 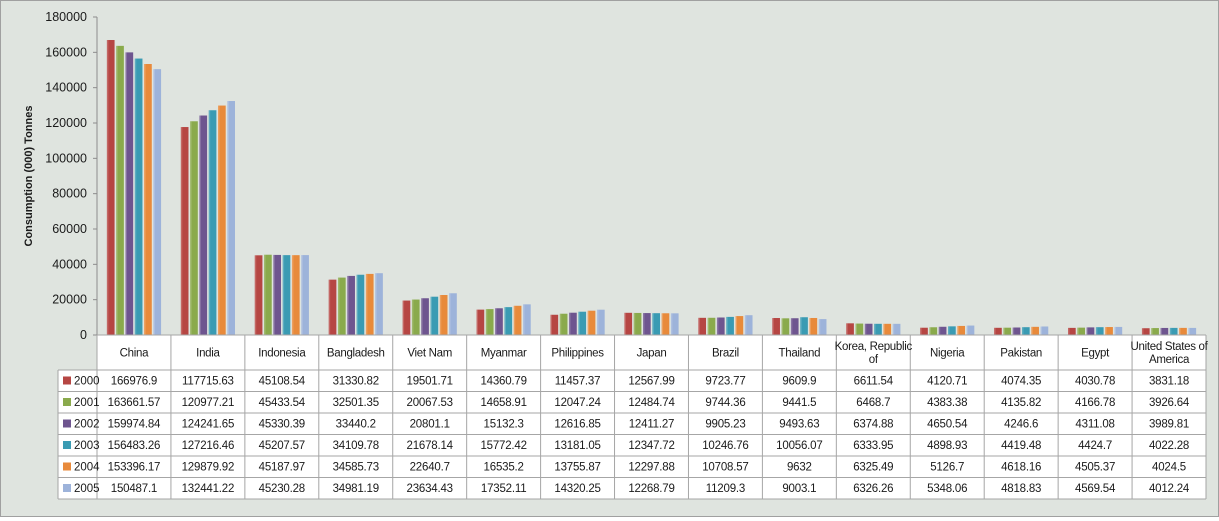 What do you see at coordinates (504, 468) in the screenshot?
I see `data-label: 16535.2` at bounding box center [504, 468].